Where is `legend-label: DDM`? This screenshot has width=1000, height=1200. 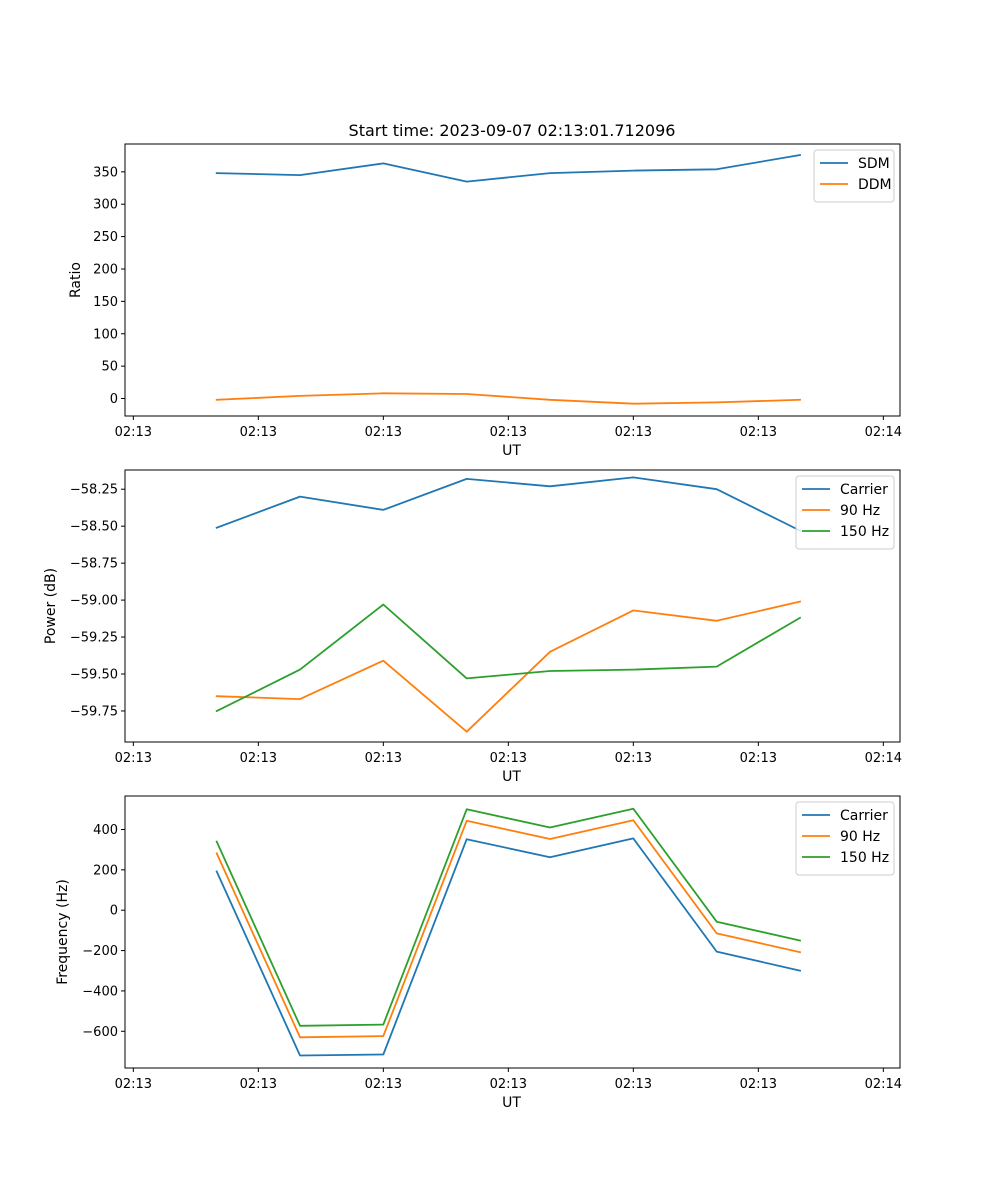 legend-label: DDM is located at coordinates (875, 185).